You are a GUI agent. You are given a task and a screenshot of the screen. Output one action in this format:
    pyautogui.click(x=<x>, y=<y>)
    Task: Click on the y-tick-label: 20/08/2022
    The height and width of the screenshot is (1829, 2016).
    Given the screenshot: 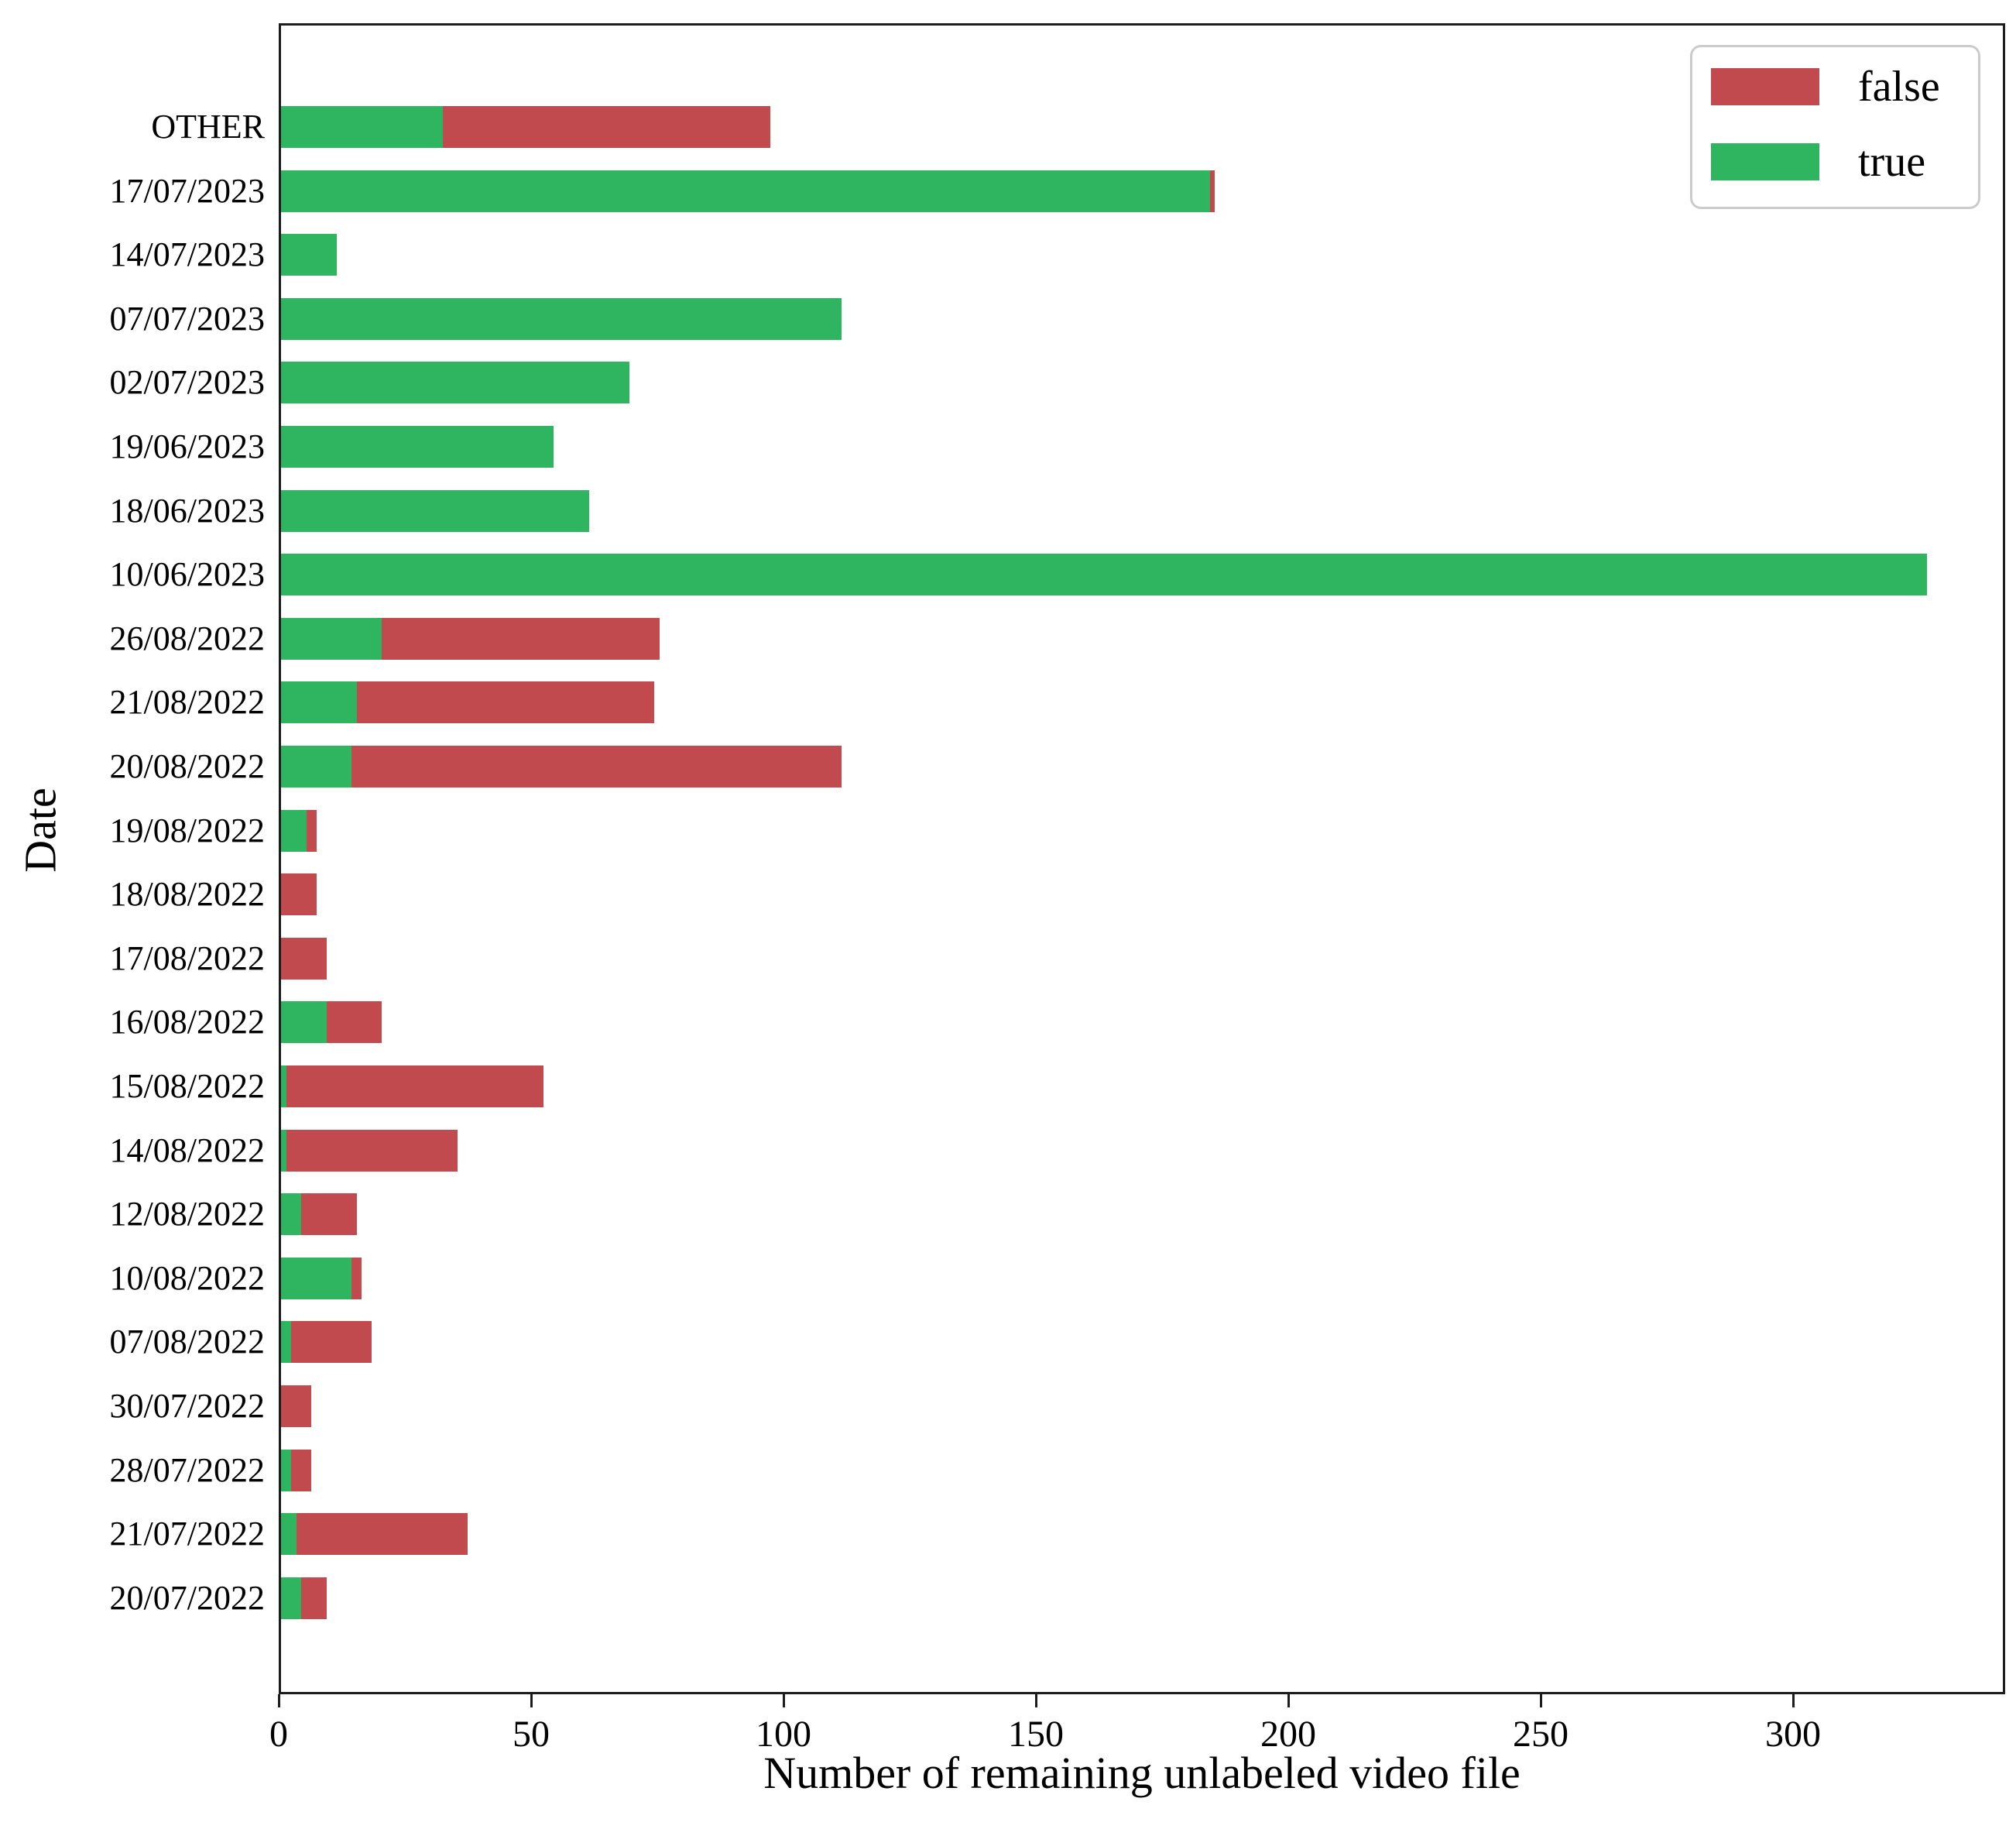 What is the action you would take?
    pyautogui.click(x=187, y=766)
    